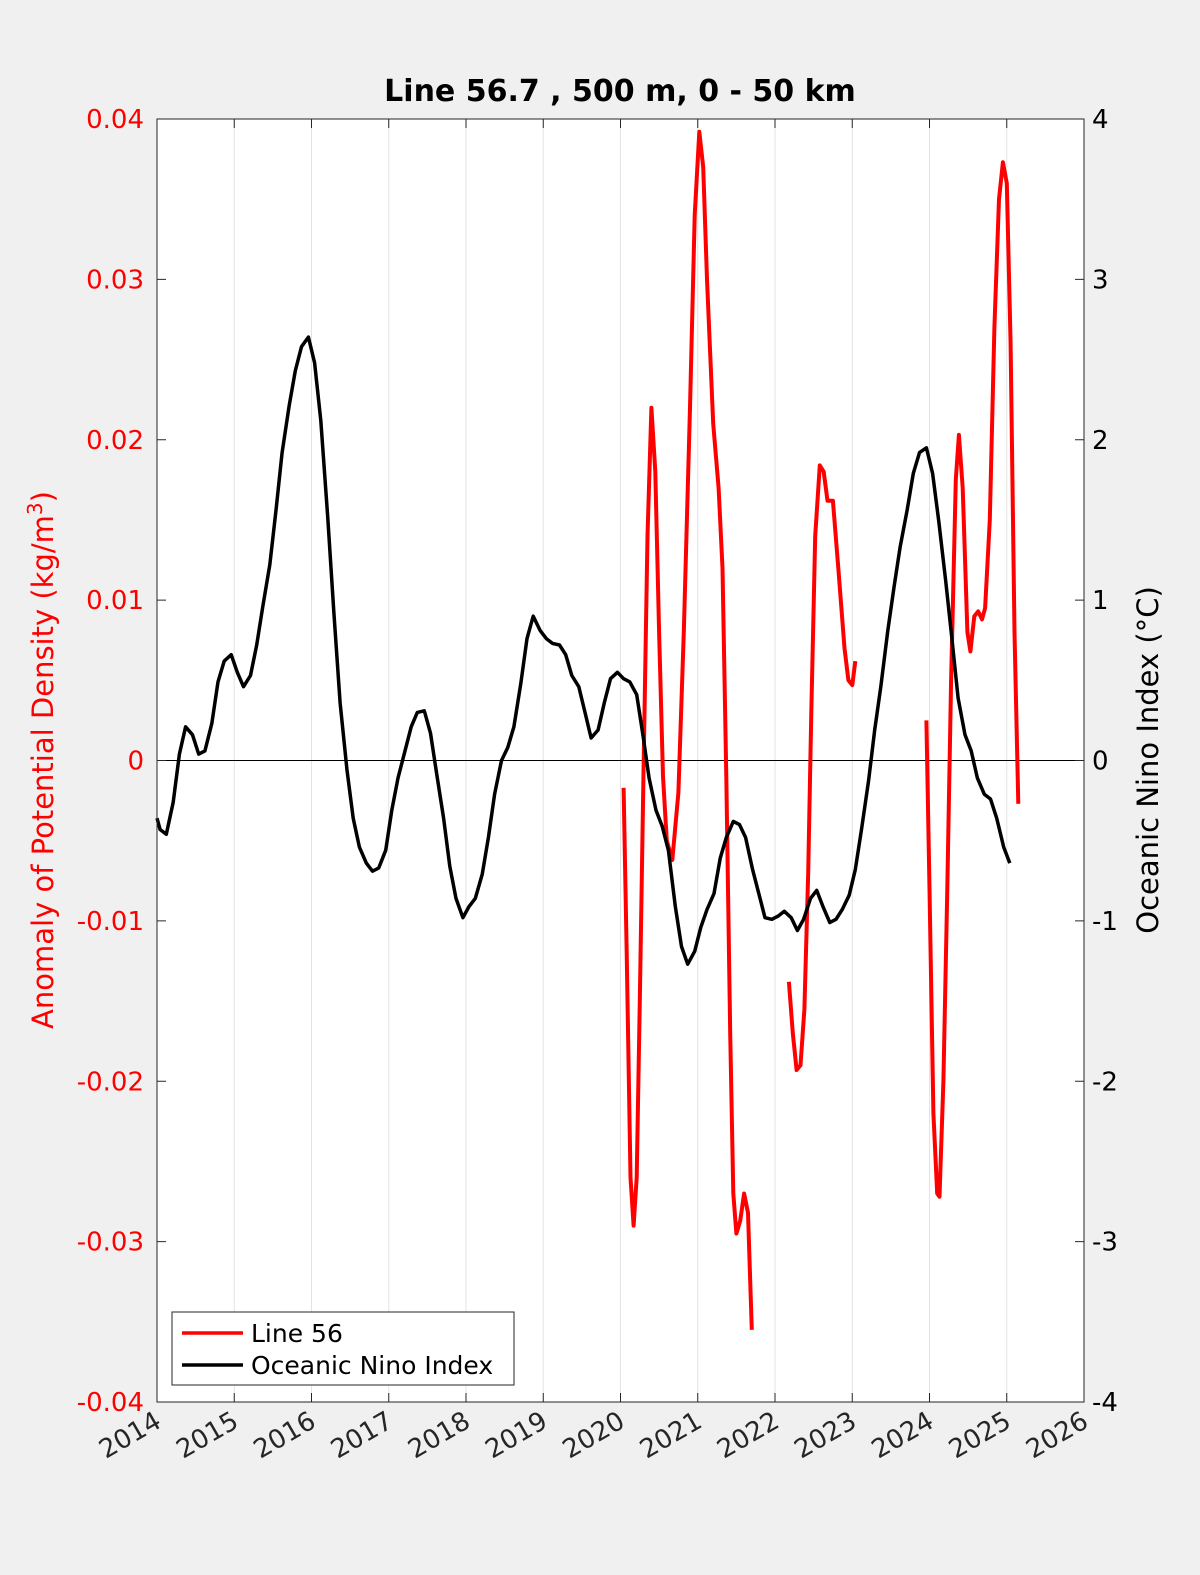 The height and width of the screenshot is (1575, 1200). What do you see at coordinates (1100, 762) in the screenshot?
I see `right-tick-label-0: 0` at bounding box center [1100, 762].